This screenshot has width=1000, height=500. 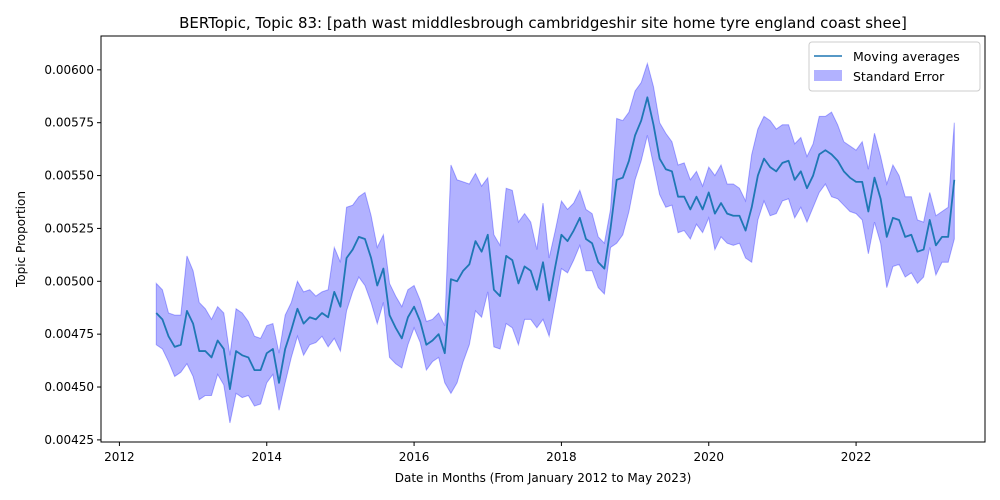 What do you see at coordinates (69, 123) in the screenshot?
I see `y-tick-label: 0.00575` at bounding box center [69, 123].